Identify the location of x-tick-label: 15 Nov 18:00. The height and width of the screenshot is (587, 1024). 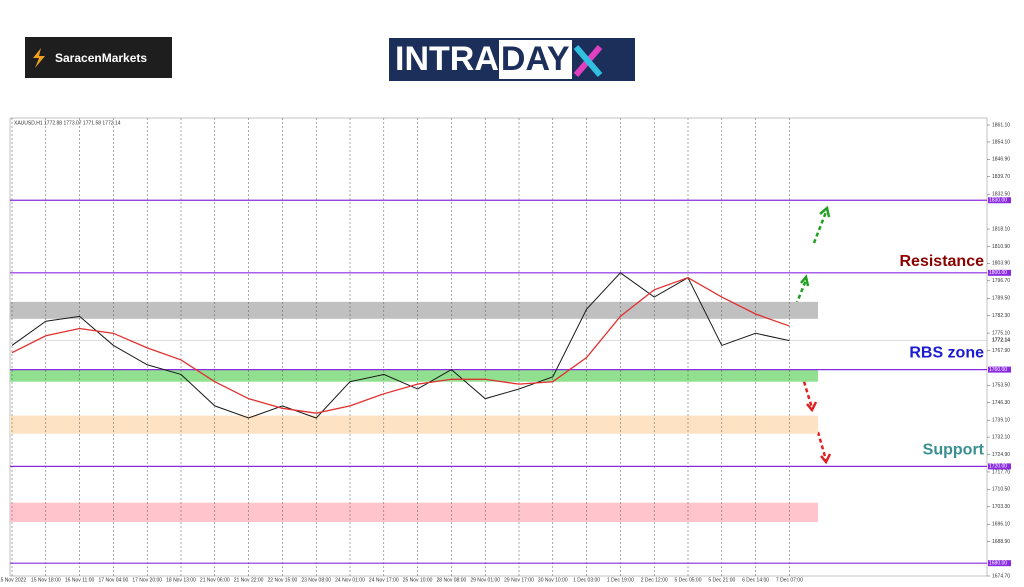
(46, 580).